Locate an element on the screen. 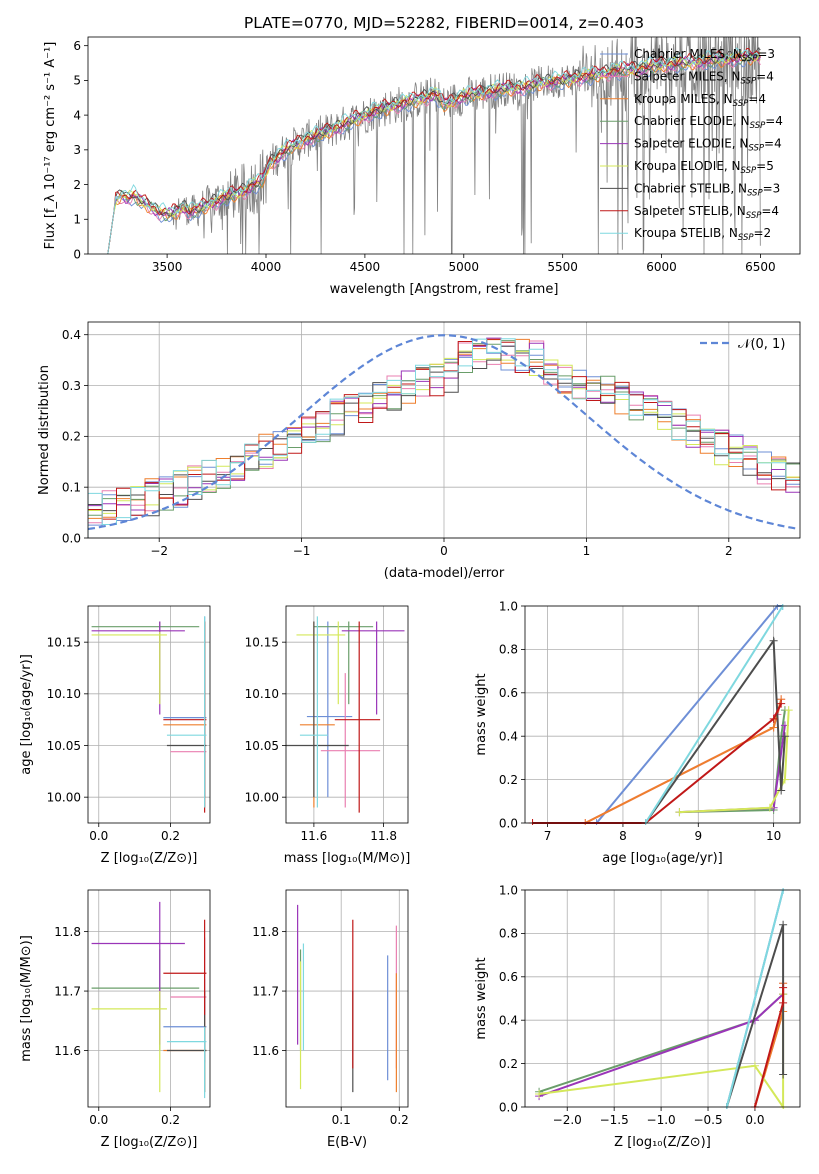 Image resolution: width=819 pixels, height=1174 pixels. legend-text: Kroupa ELODIE, N is located at coordinates (687, 166).